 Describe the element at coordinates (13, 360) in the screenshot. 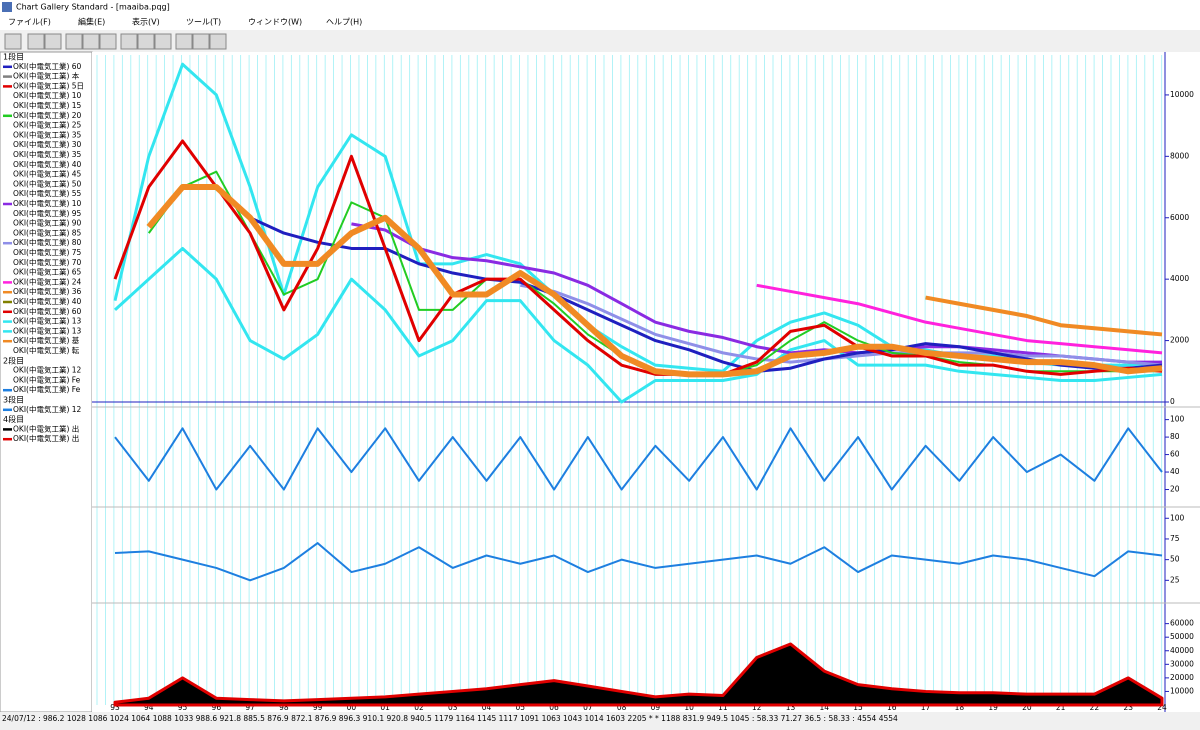

I see `legend-heading: 2段目` at that location.